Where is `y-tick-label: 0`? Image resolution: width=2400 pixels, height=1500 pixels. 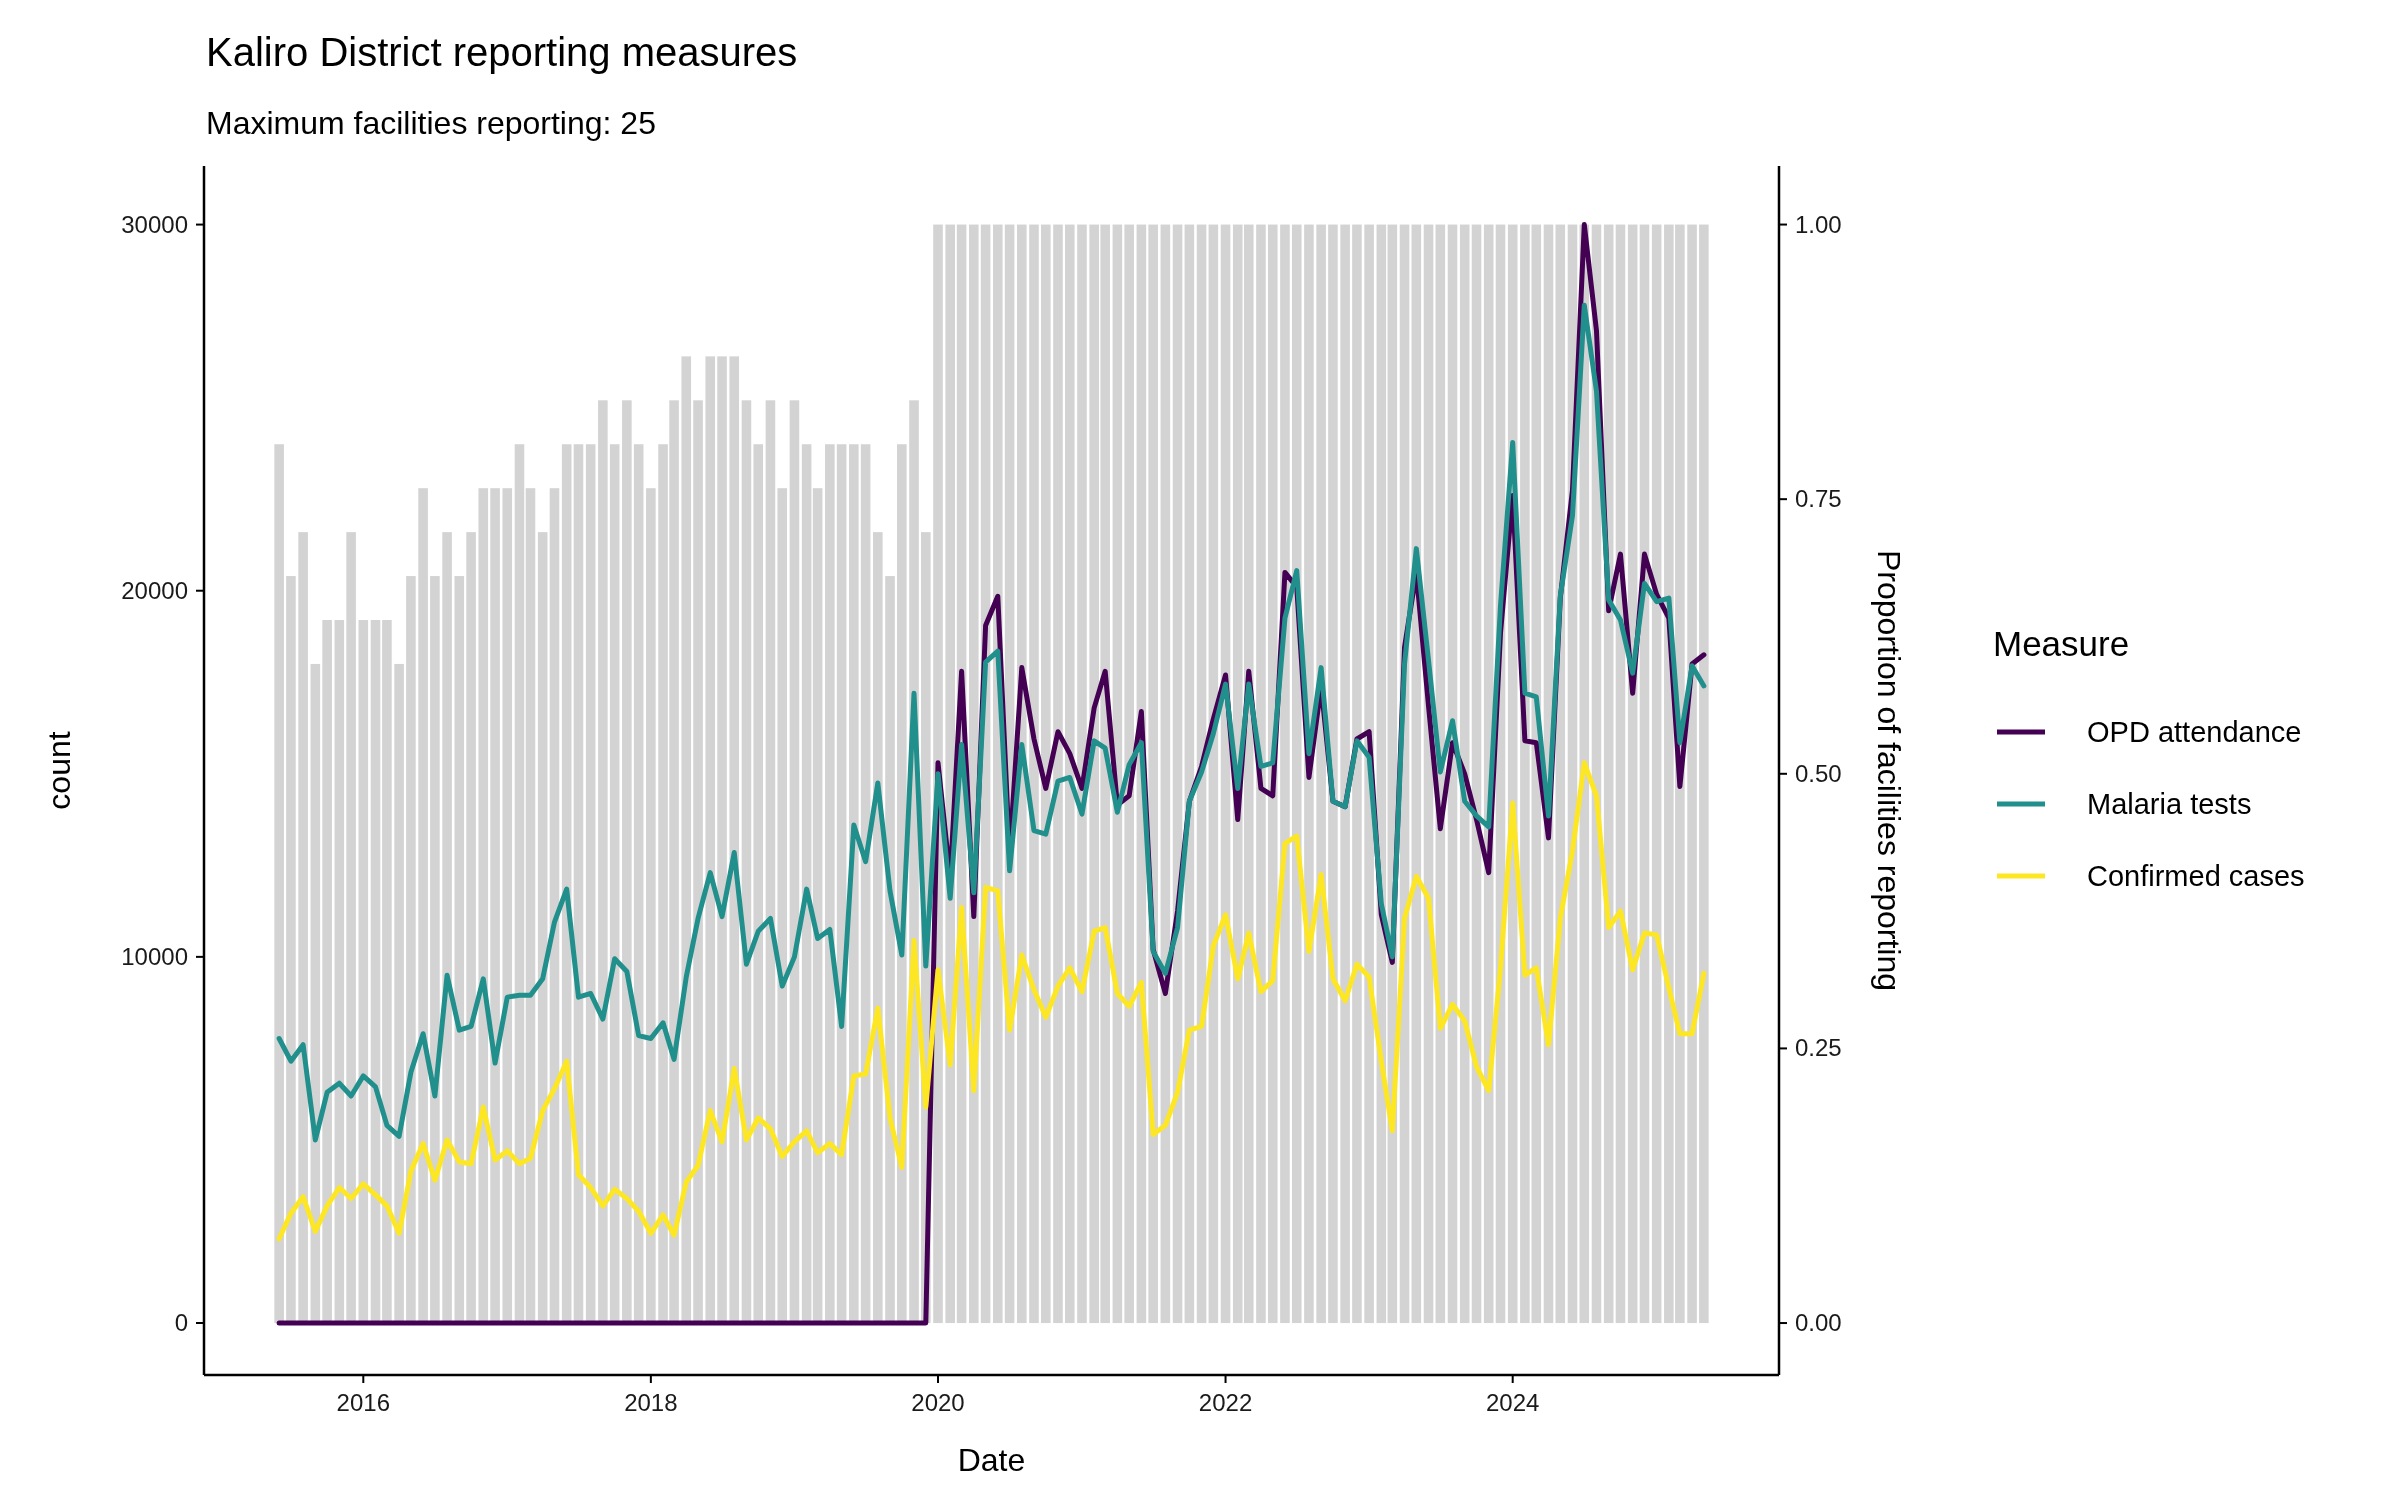
y-tick-label: 0 is located at coordinates (181, 1323).